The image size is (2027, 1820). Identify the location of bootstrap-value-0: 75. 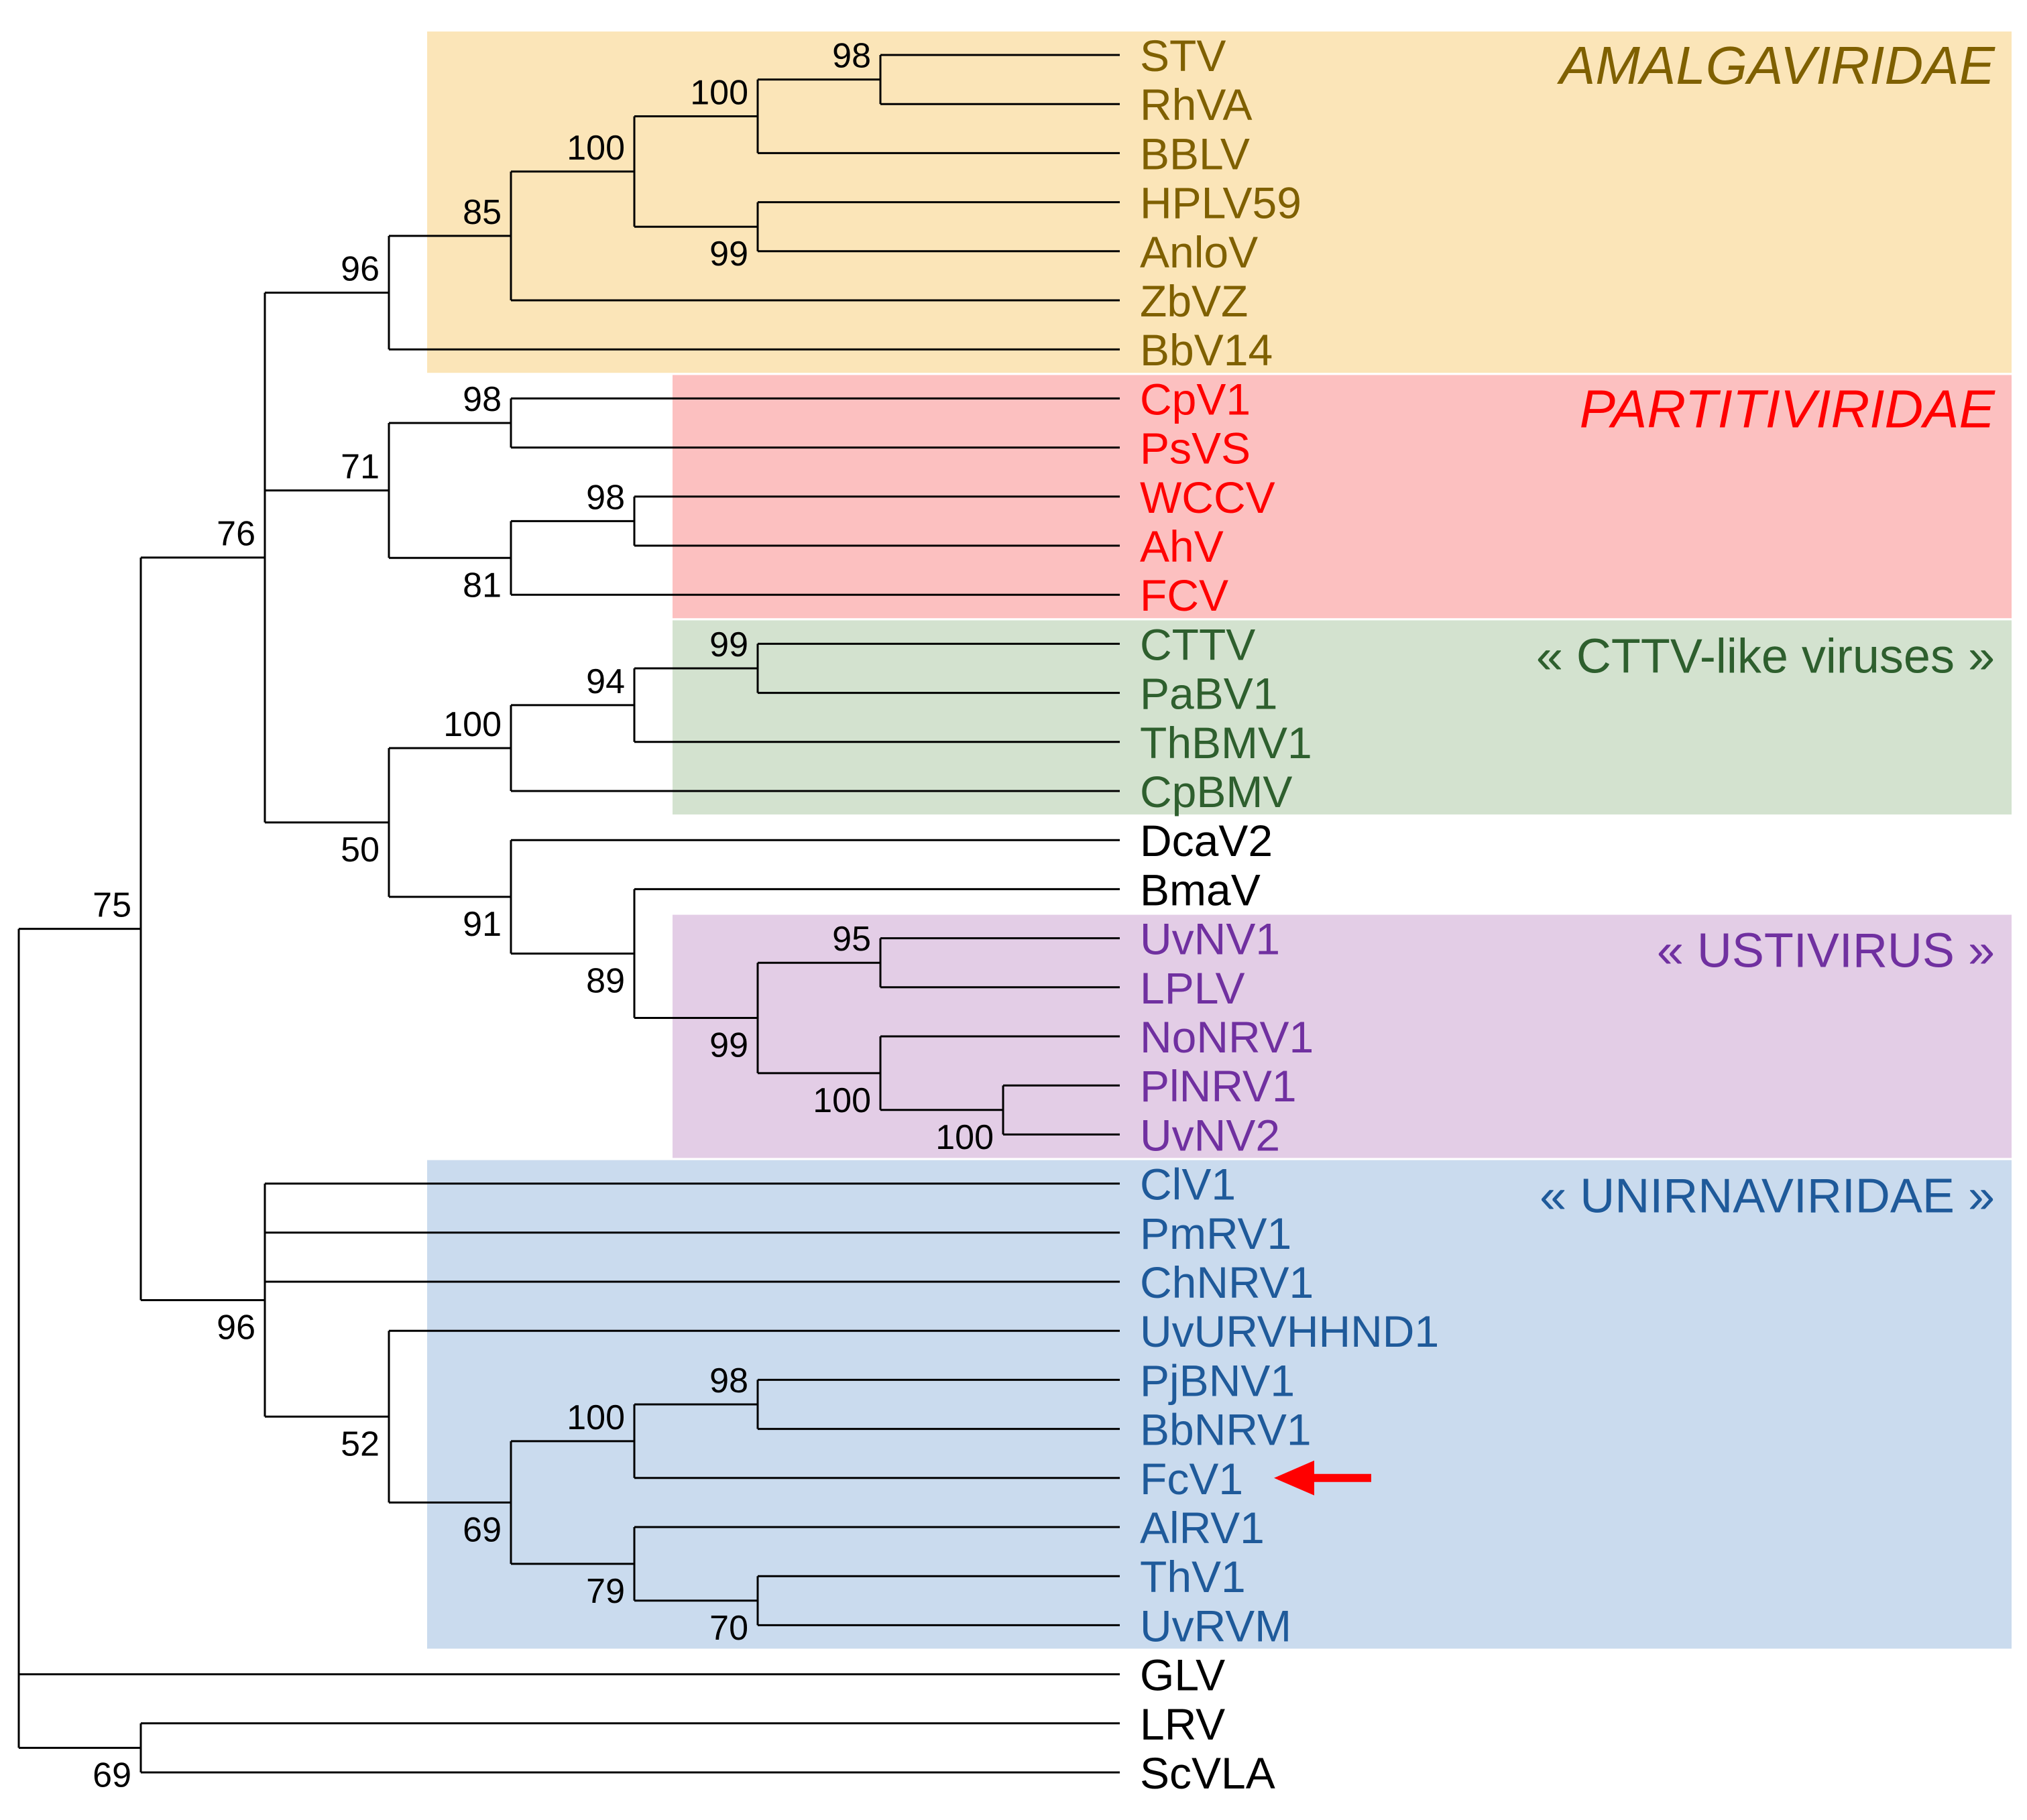
(112, 905).